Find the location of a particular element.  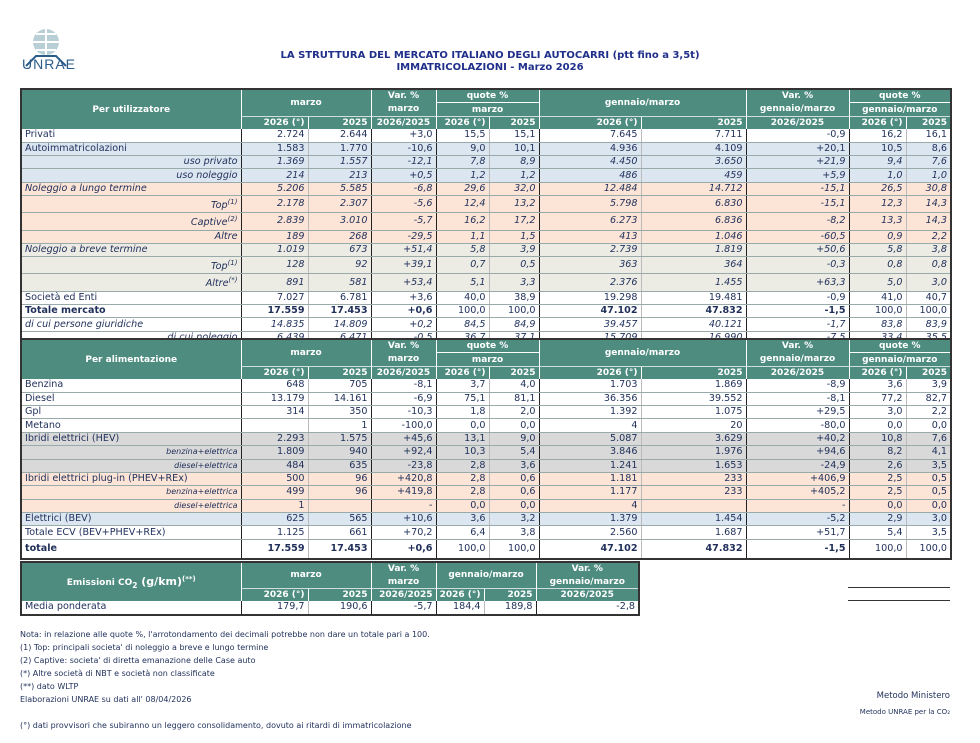

cell-value: +5,9 is located at coordinates (797, 175).